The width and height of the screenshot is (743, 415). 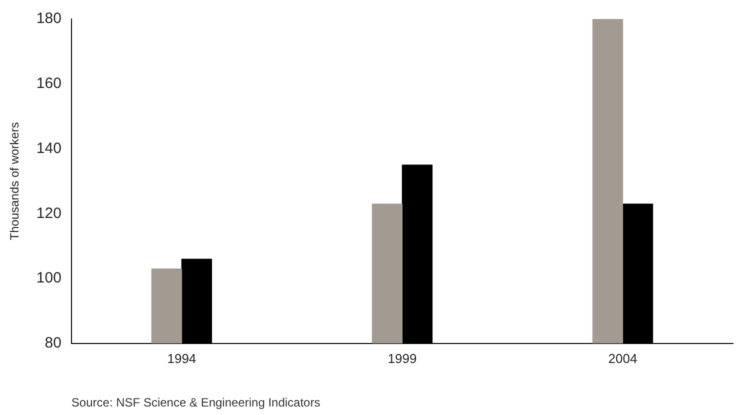 I want to click on y-tick-label: 100, so click(x=49, y=278).